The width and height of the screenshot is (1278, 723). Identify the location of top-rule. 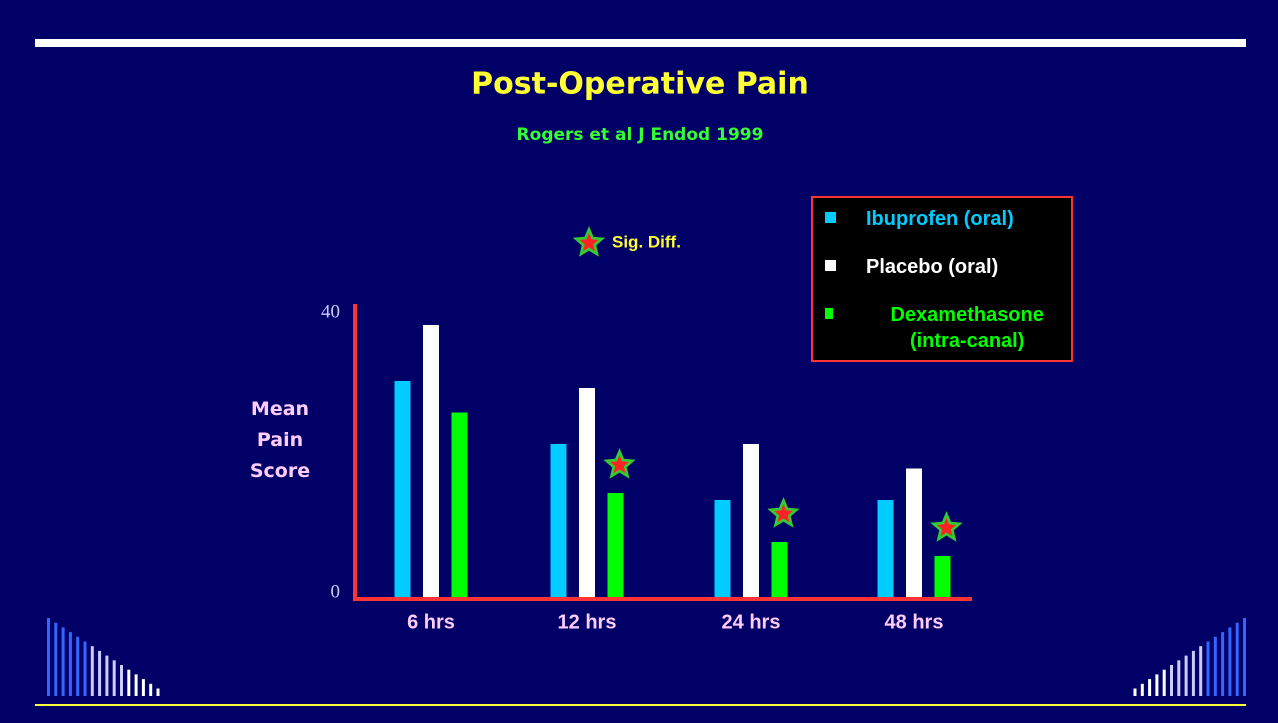
(640, 43).